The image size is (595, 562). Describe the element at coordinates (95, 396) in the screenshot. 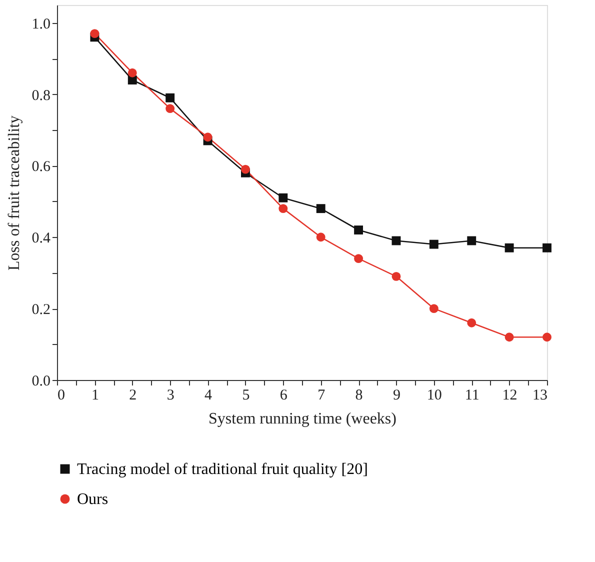

I see `x-tick-label: 1` at that location.